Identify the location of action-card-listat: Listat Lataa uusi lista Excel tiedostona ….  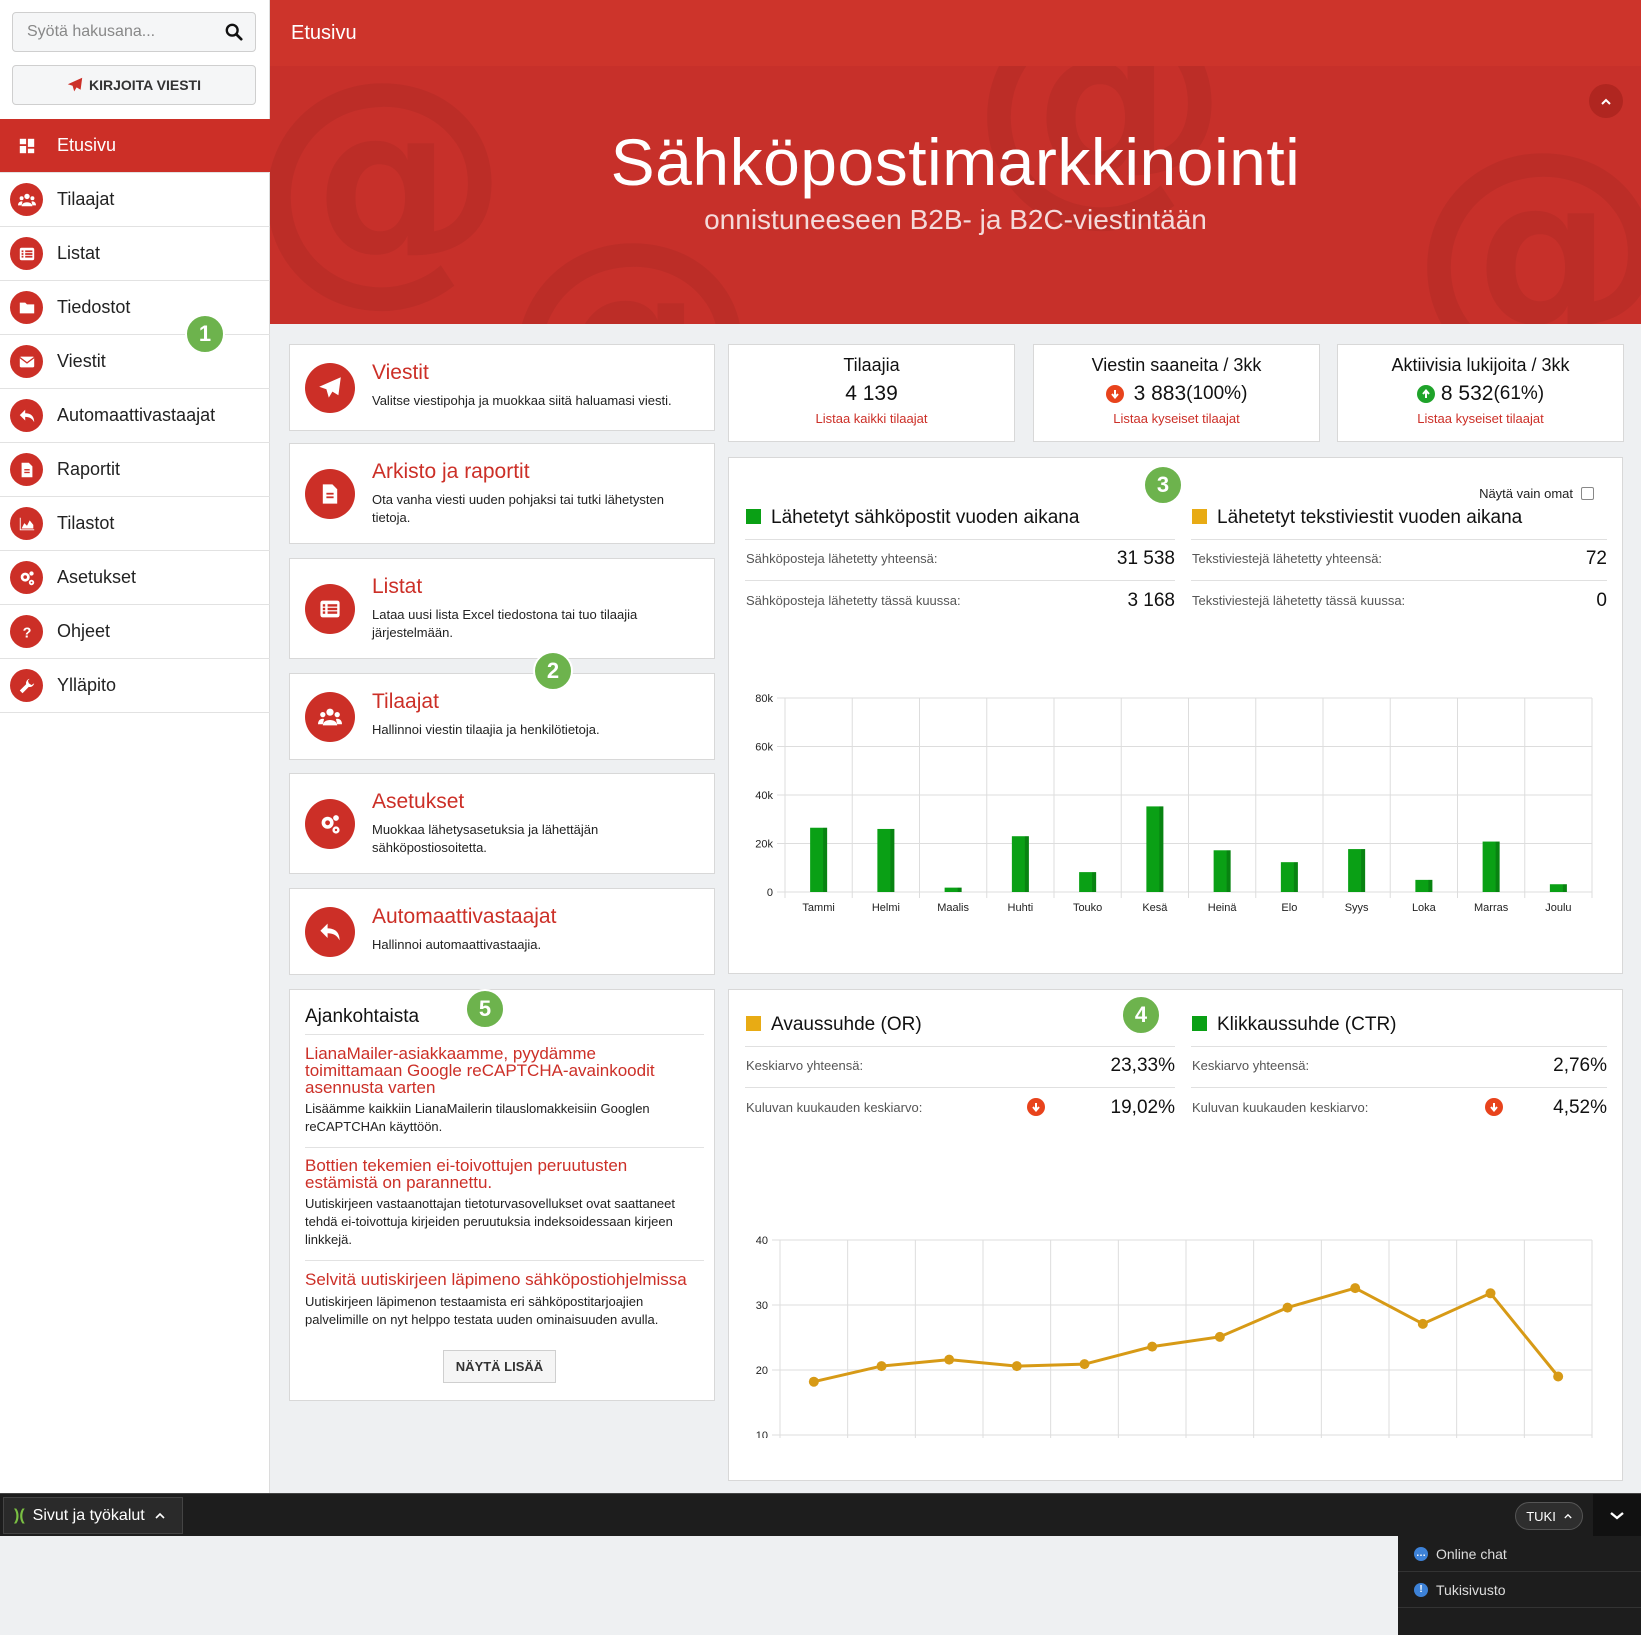
(502, 608).